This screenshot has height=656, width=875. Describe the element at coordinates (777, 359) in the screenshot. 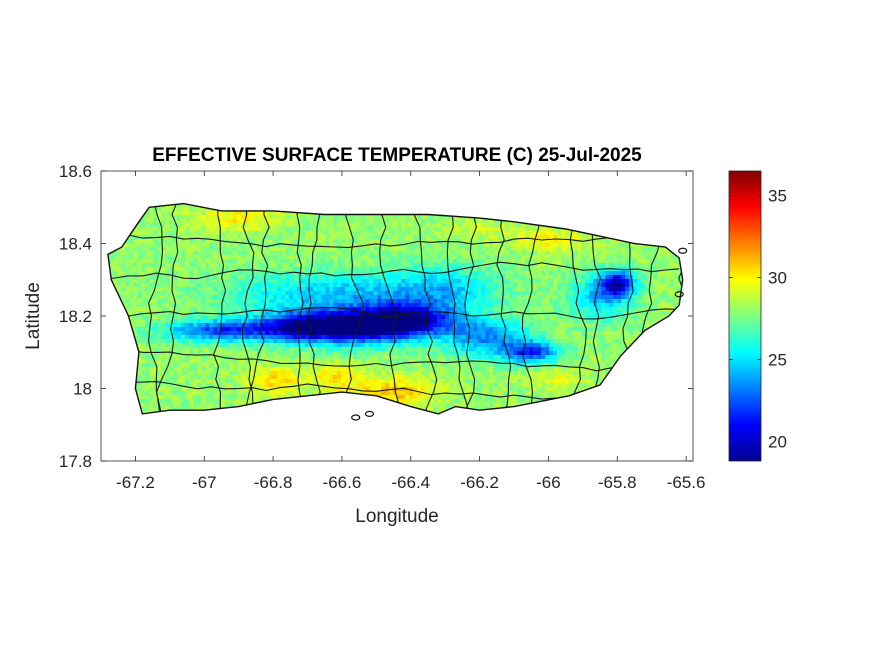

I see `colorbar-tick-label: 25` at that location.